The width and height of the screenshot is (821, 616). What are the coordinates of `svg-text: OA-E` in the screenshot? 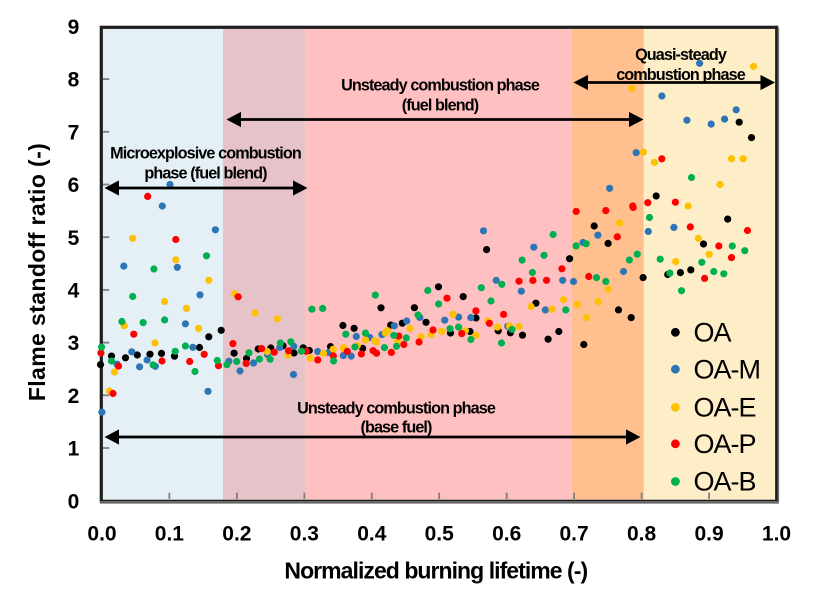 It's located at (725, 408).